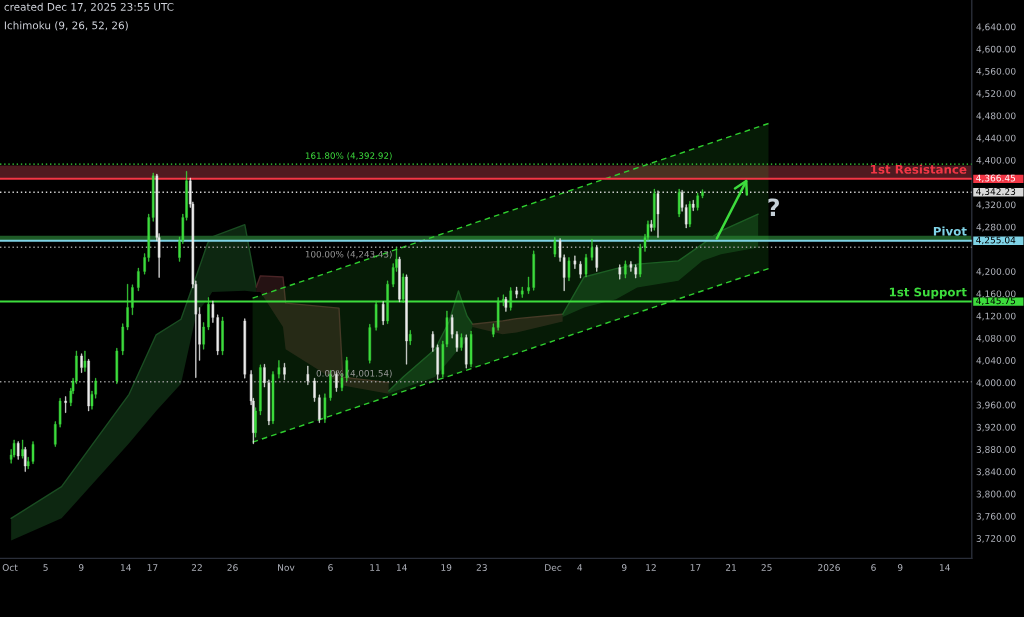 Image resolution: width=1024 pixels, height=617 pixels. Describe the element at coordinates (89, 7) in the screenshot. I see `chart-title: created Dec 17, 2025 23:55 UTC` at that location.